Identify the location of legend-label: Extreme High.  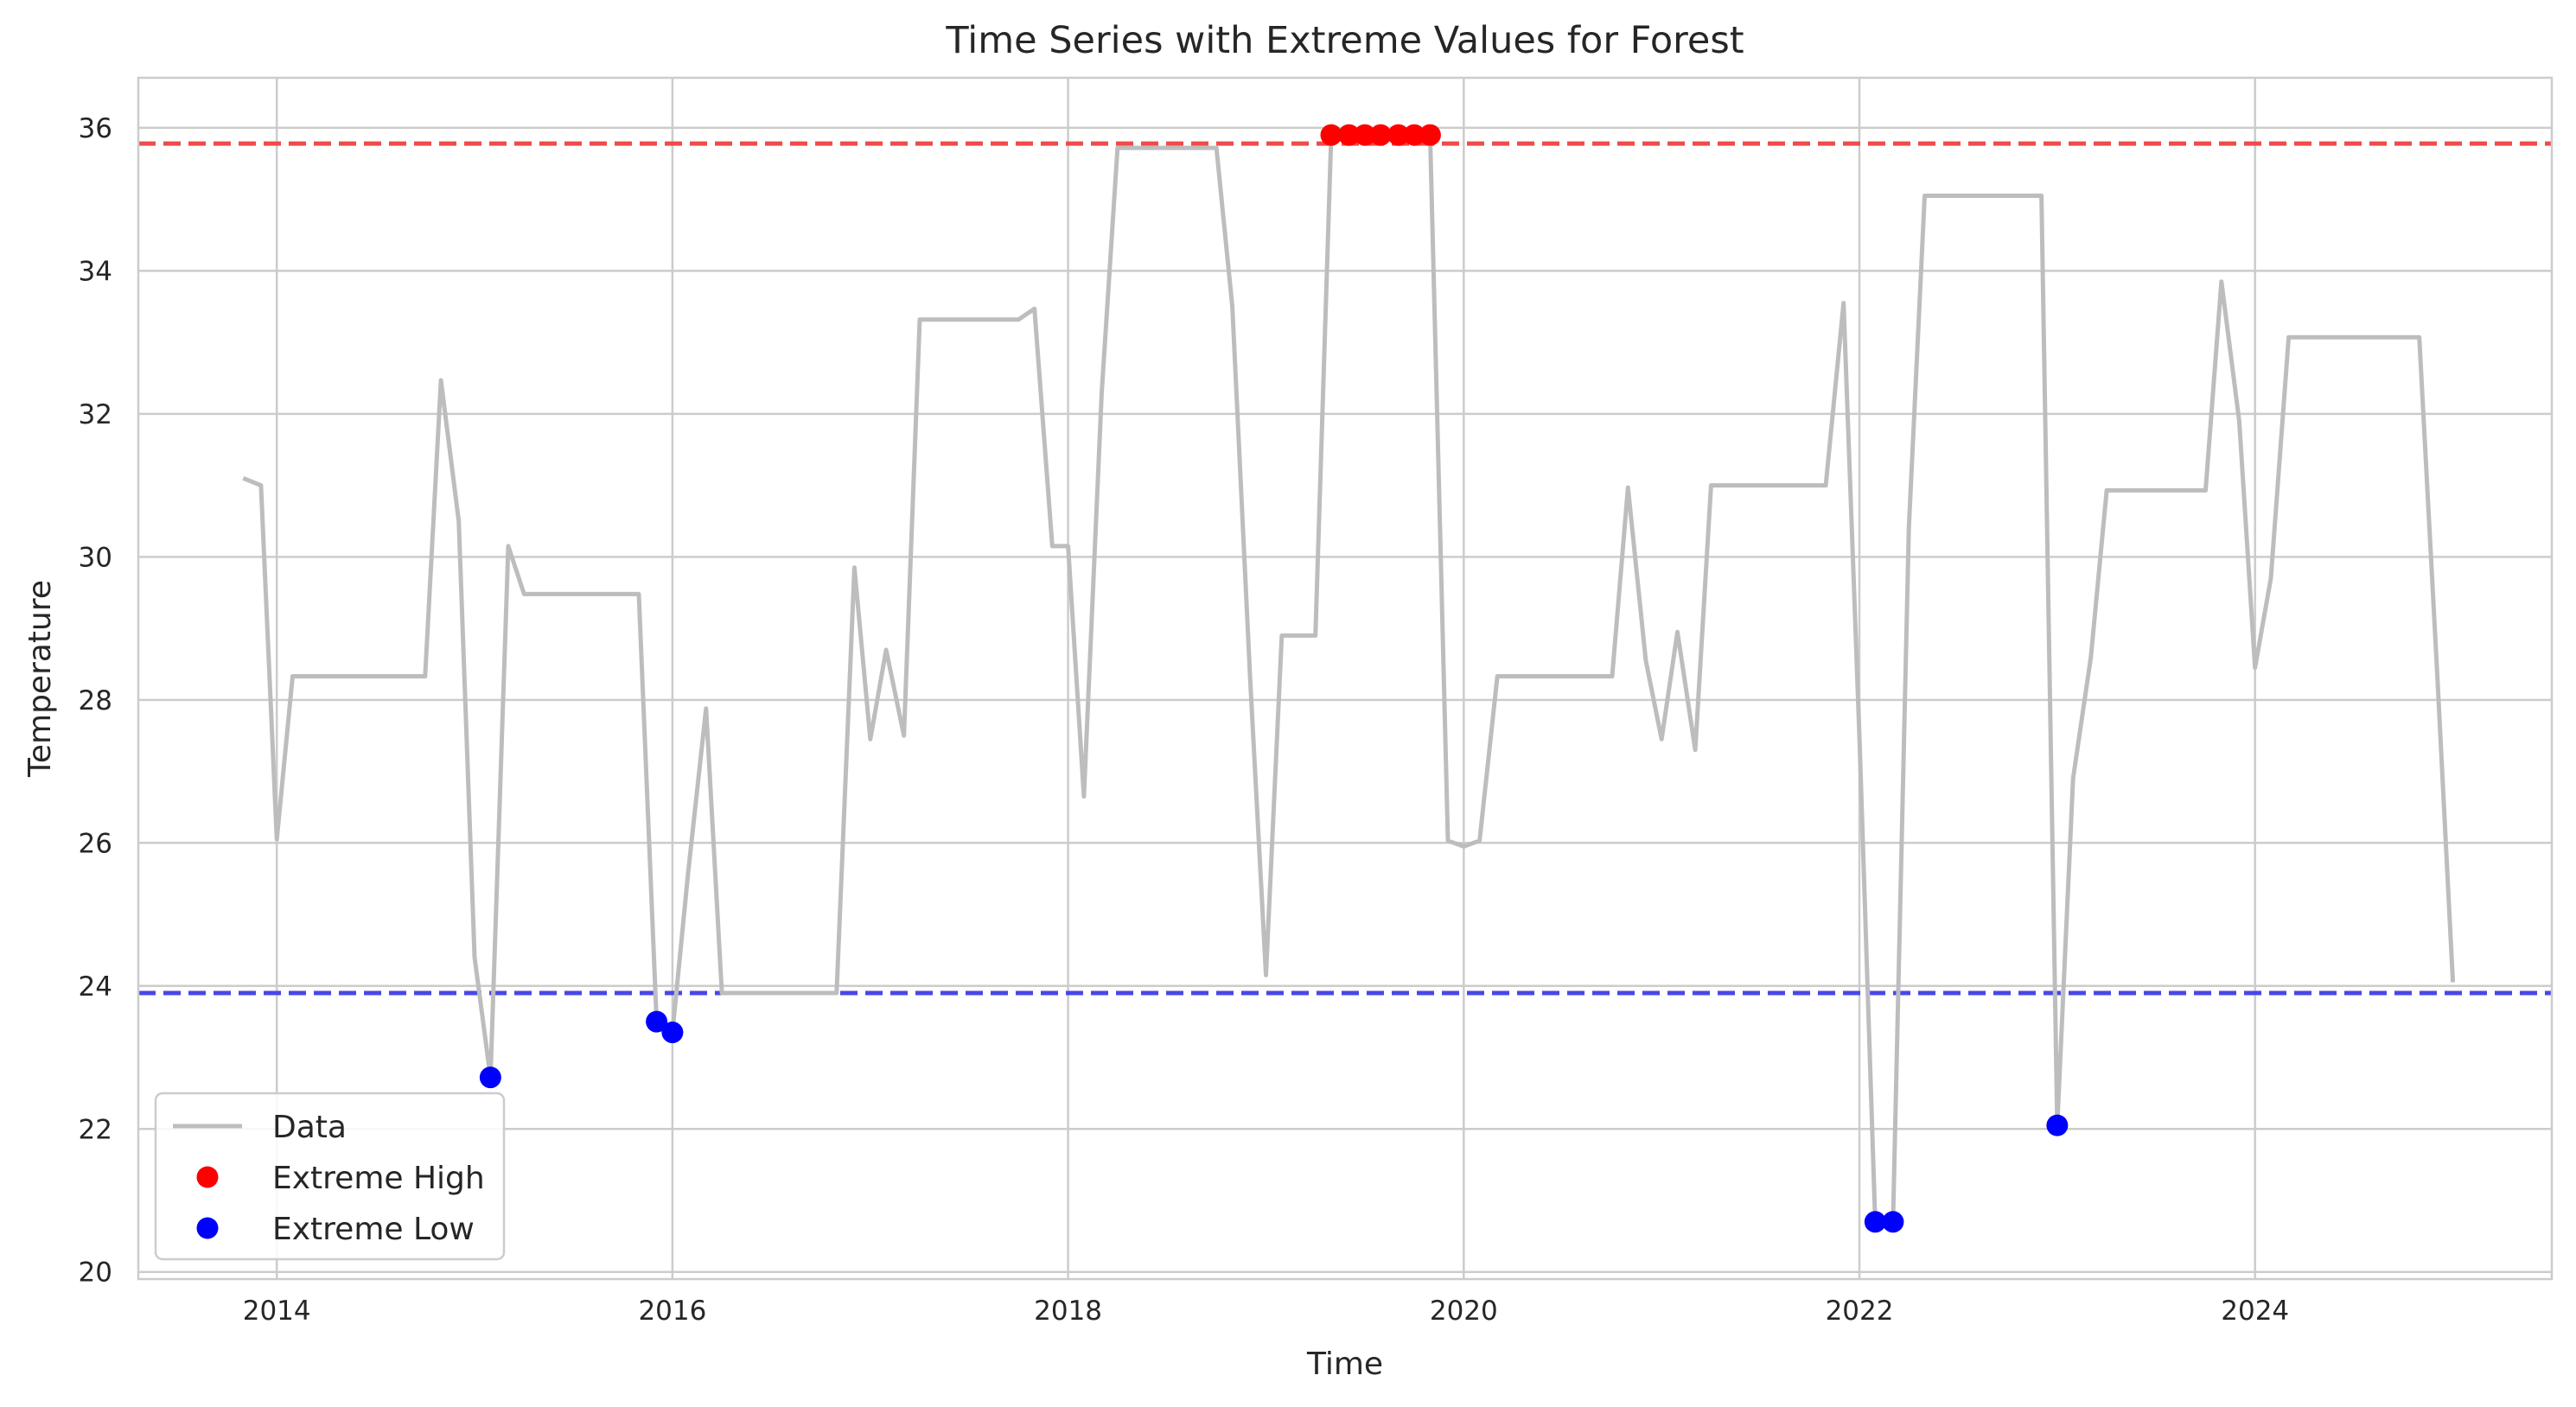
(378, 1178).